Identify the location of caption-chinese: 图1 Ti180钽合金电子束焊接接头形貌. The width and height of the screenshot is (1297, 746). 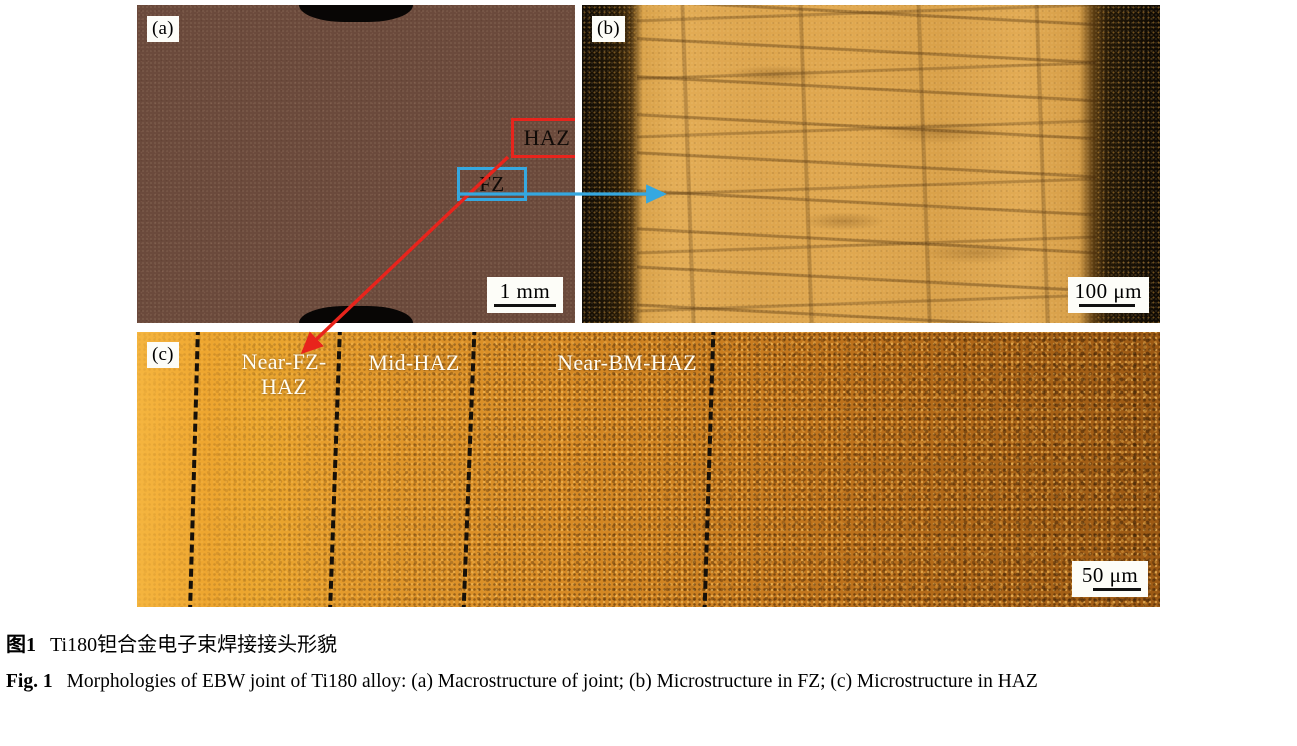
(648, 642).